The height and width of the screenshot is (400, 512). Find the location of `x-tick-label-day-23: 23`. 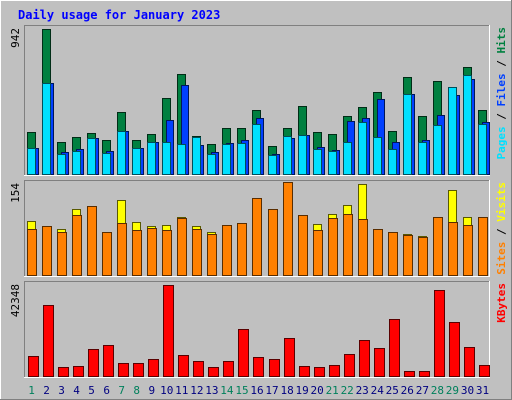

x-tick-label-day-23: 23 is located at coordinates (362, 390).